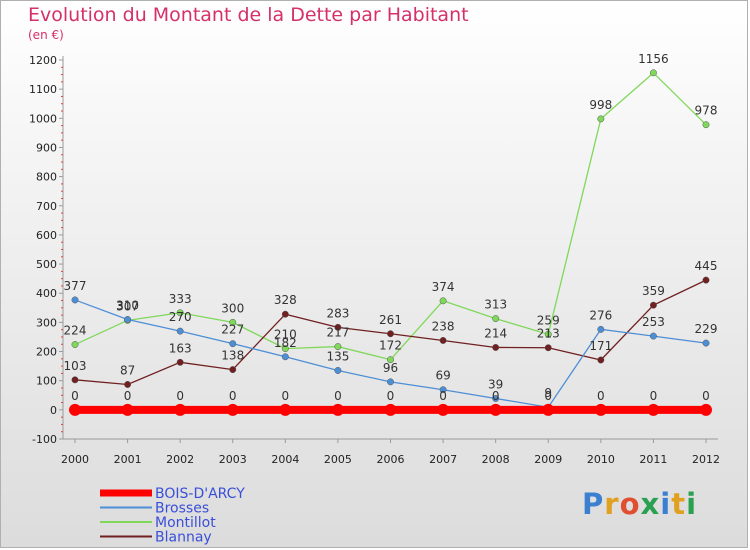 This screenshot has width=750, height=550. Describe the element at coordinates (46, 147) in the screenshot. I see `y-tick-label: 900` at that location.